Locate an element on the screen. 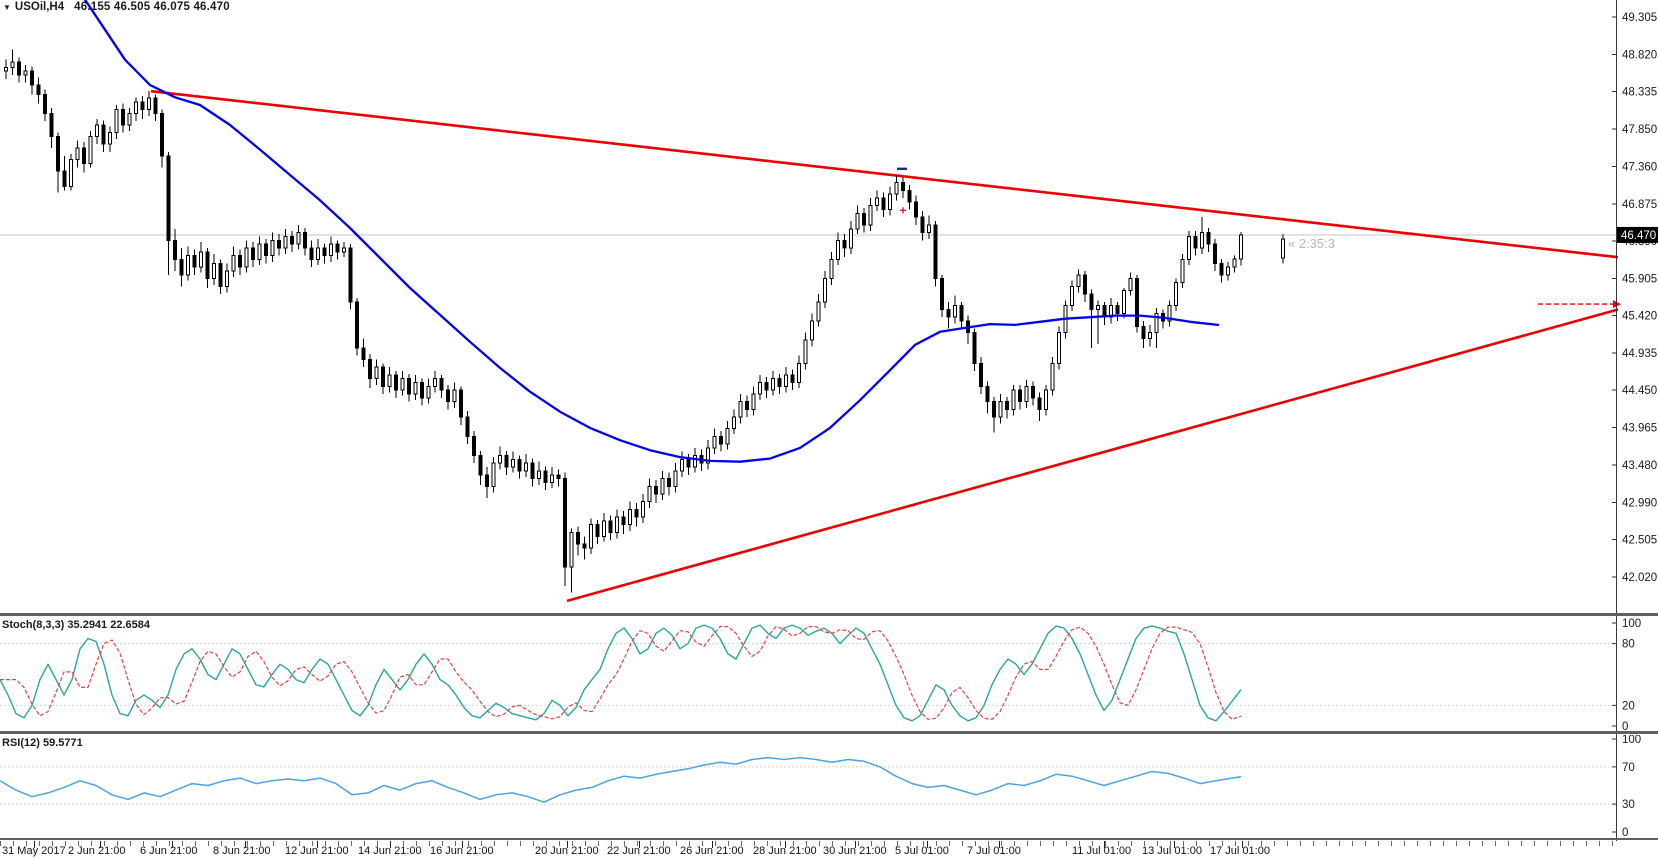 The image size is (1658, 859). rsi-line is located at coordinates (621, 779).